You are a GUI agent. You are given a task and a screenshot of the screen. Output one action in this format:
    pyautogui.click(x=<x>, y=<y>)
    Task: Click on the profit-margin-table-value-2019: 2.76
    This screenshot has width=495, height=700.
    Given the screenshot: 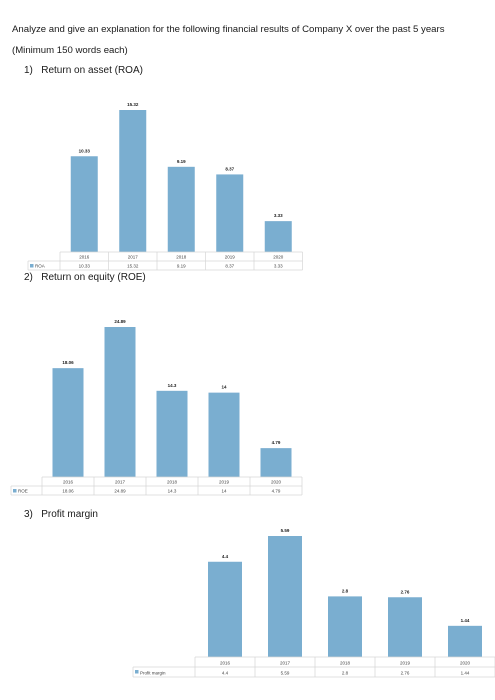 What is the action you would take?
    pyautogui.click(x=405, y=673)
    